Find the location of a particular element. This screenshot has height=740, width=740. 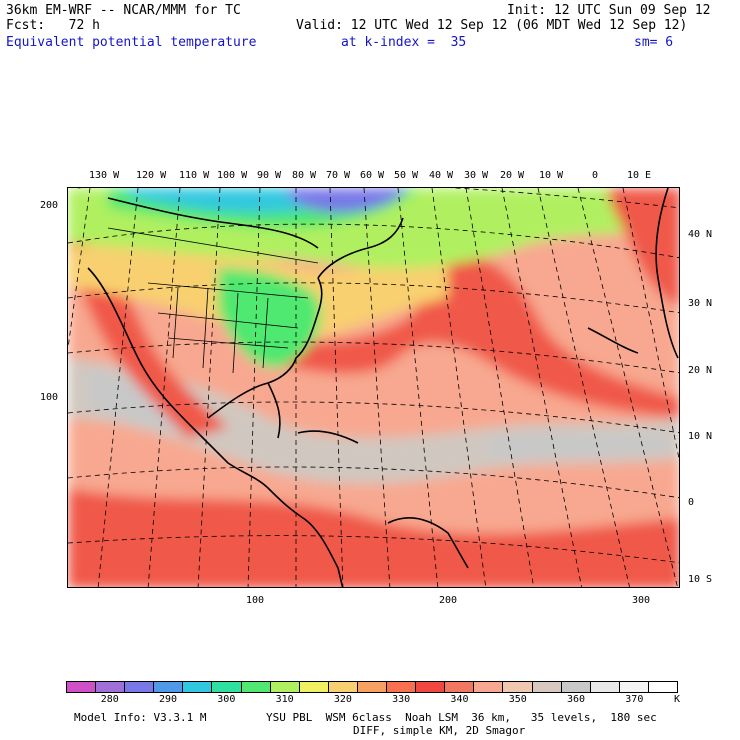

lat-label: 30 N is located at coordinates (700, 303).